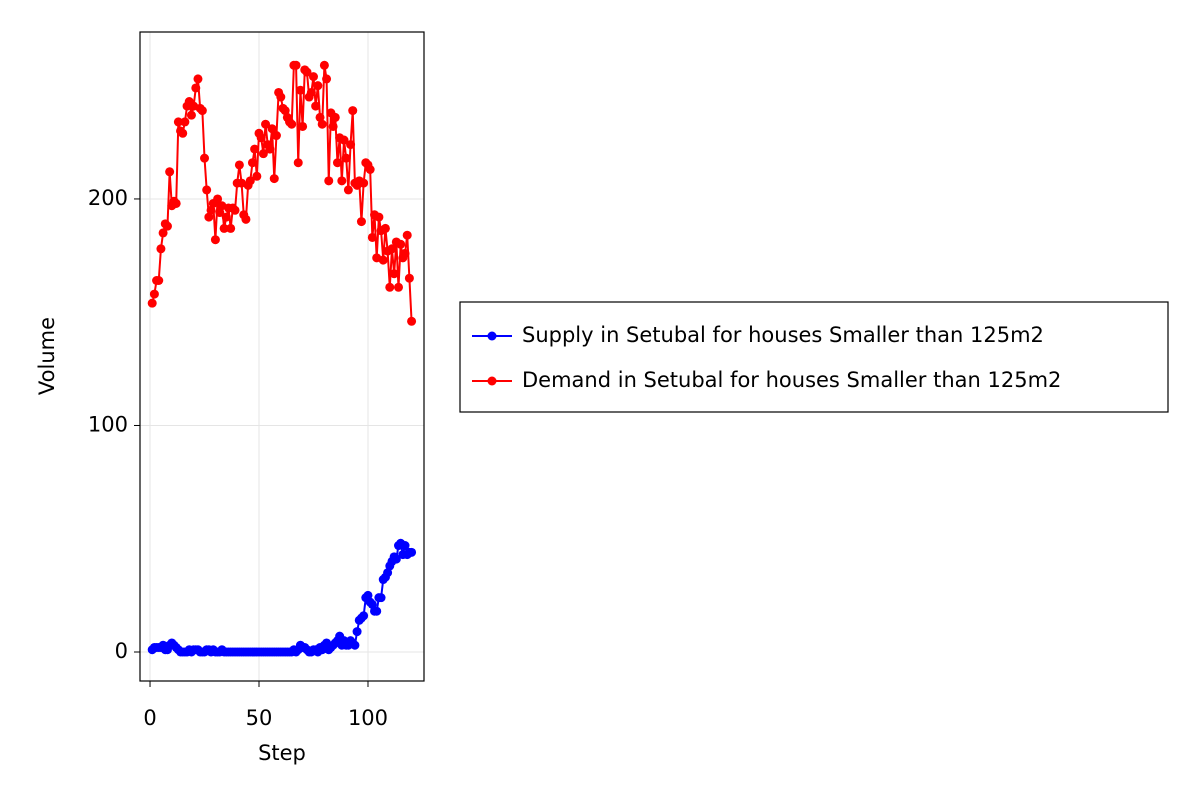 The width and height of the screenshot is (1200, 800). What do you see at coordinates (368, 718) in the screenshot?
I see `x-tick-label: 100` at bounding box center [368, 718].